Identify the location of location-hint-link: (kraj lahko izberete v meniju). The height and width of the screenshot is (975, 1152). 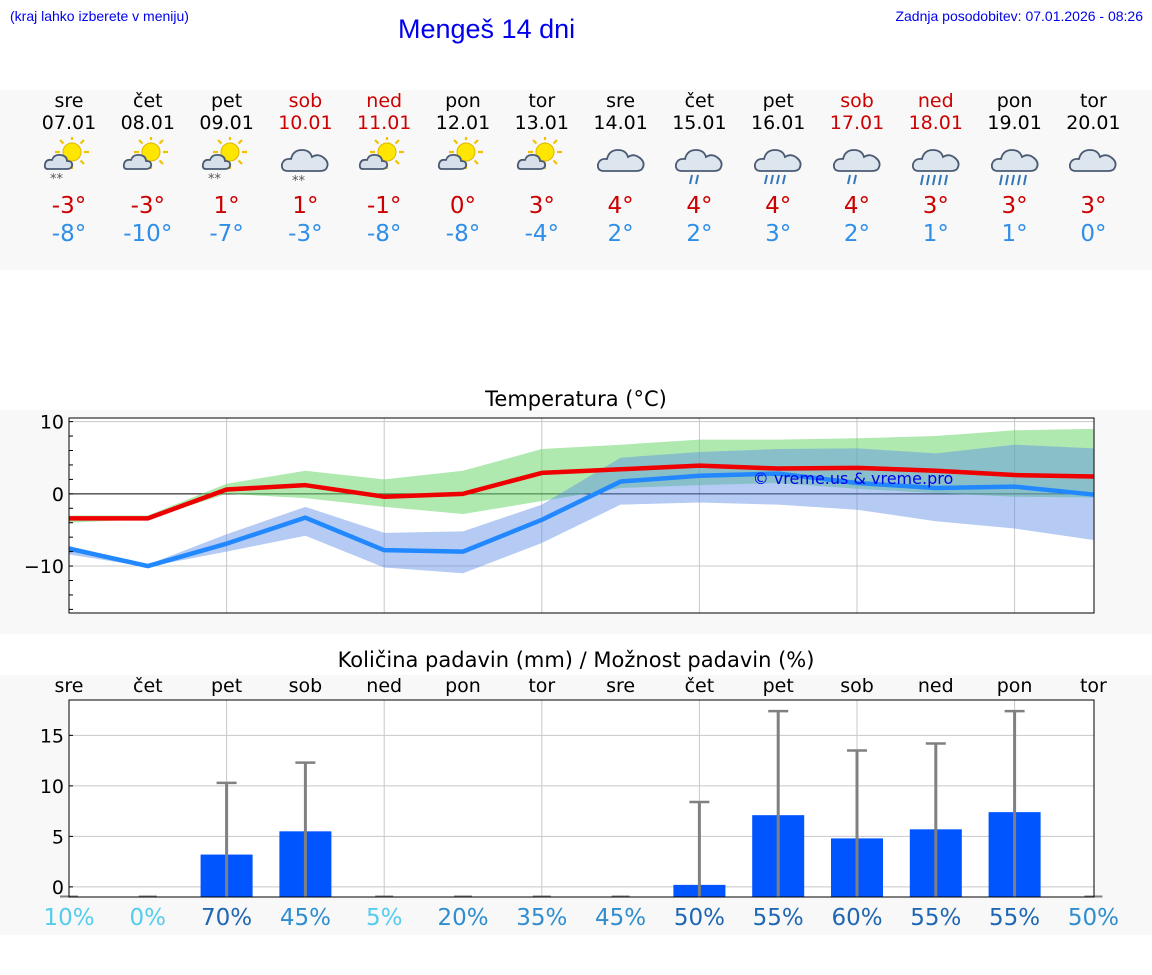
(99, 16).